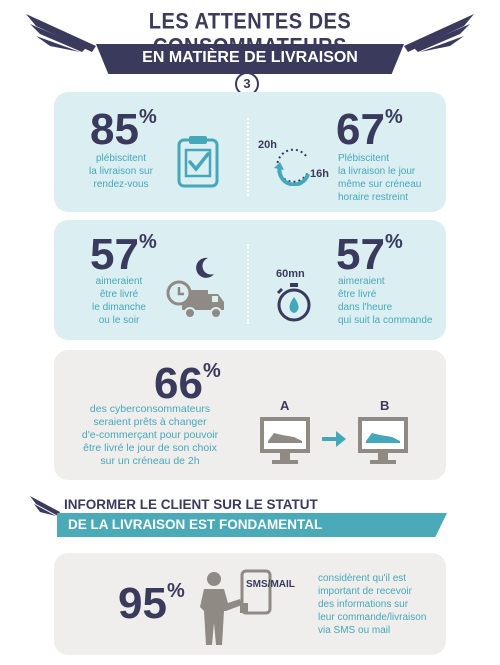 The width and height of the screenshot is (500, 665). What do you see at coordinates (290, 274) in the screenshot?
I see `timer-label: 60mn` at bounding box center [290, 274].